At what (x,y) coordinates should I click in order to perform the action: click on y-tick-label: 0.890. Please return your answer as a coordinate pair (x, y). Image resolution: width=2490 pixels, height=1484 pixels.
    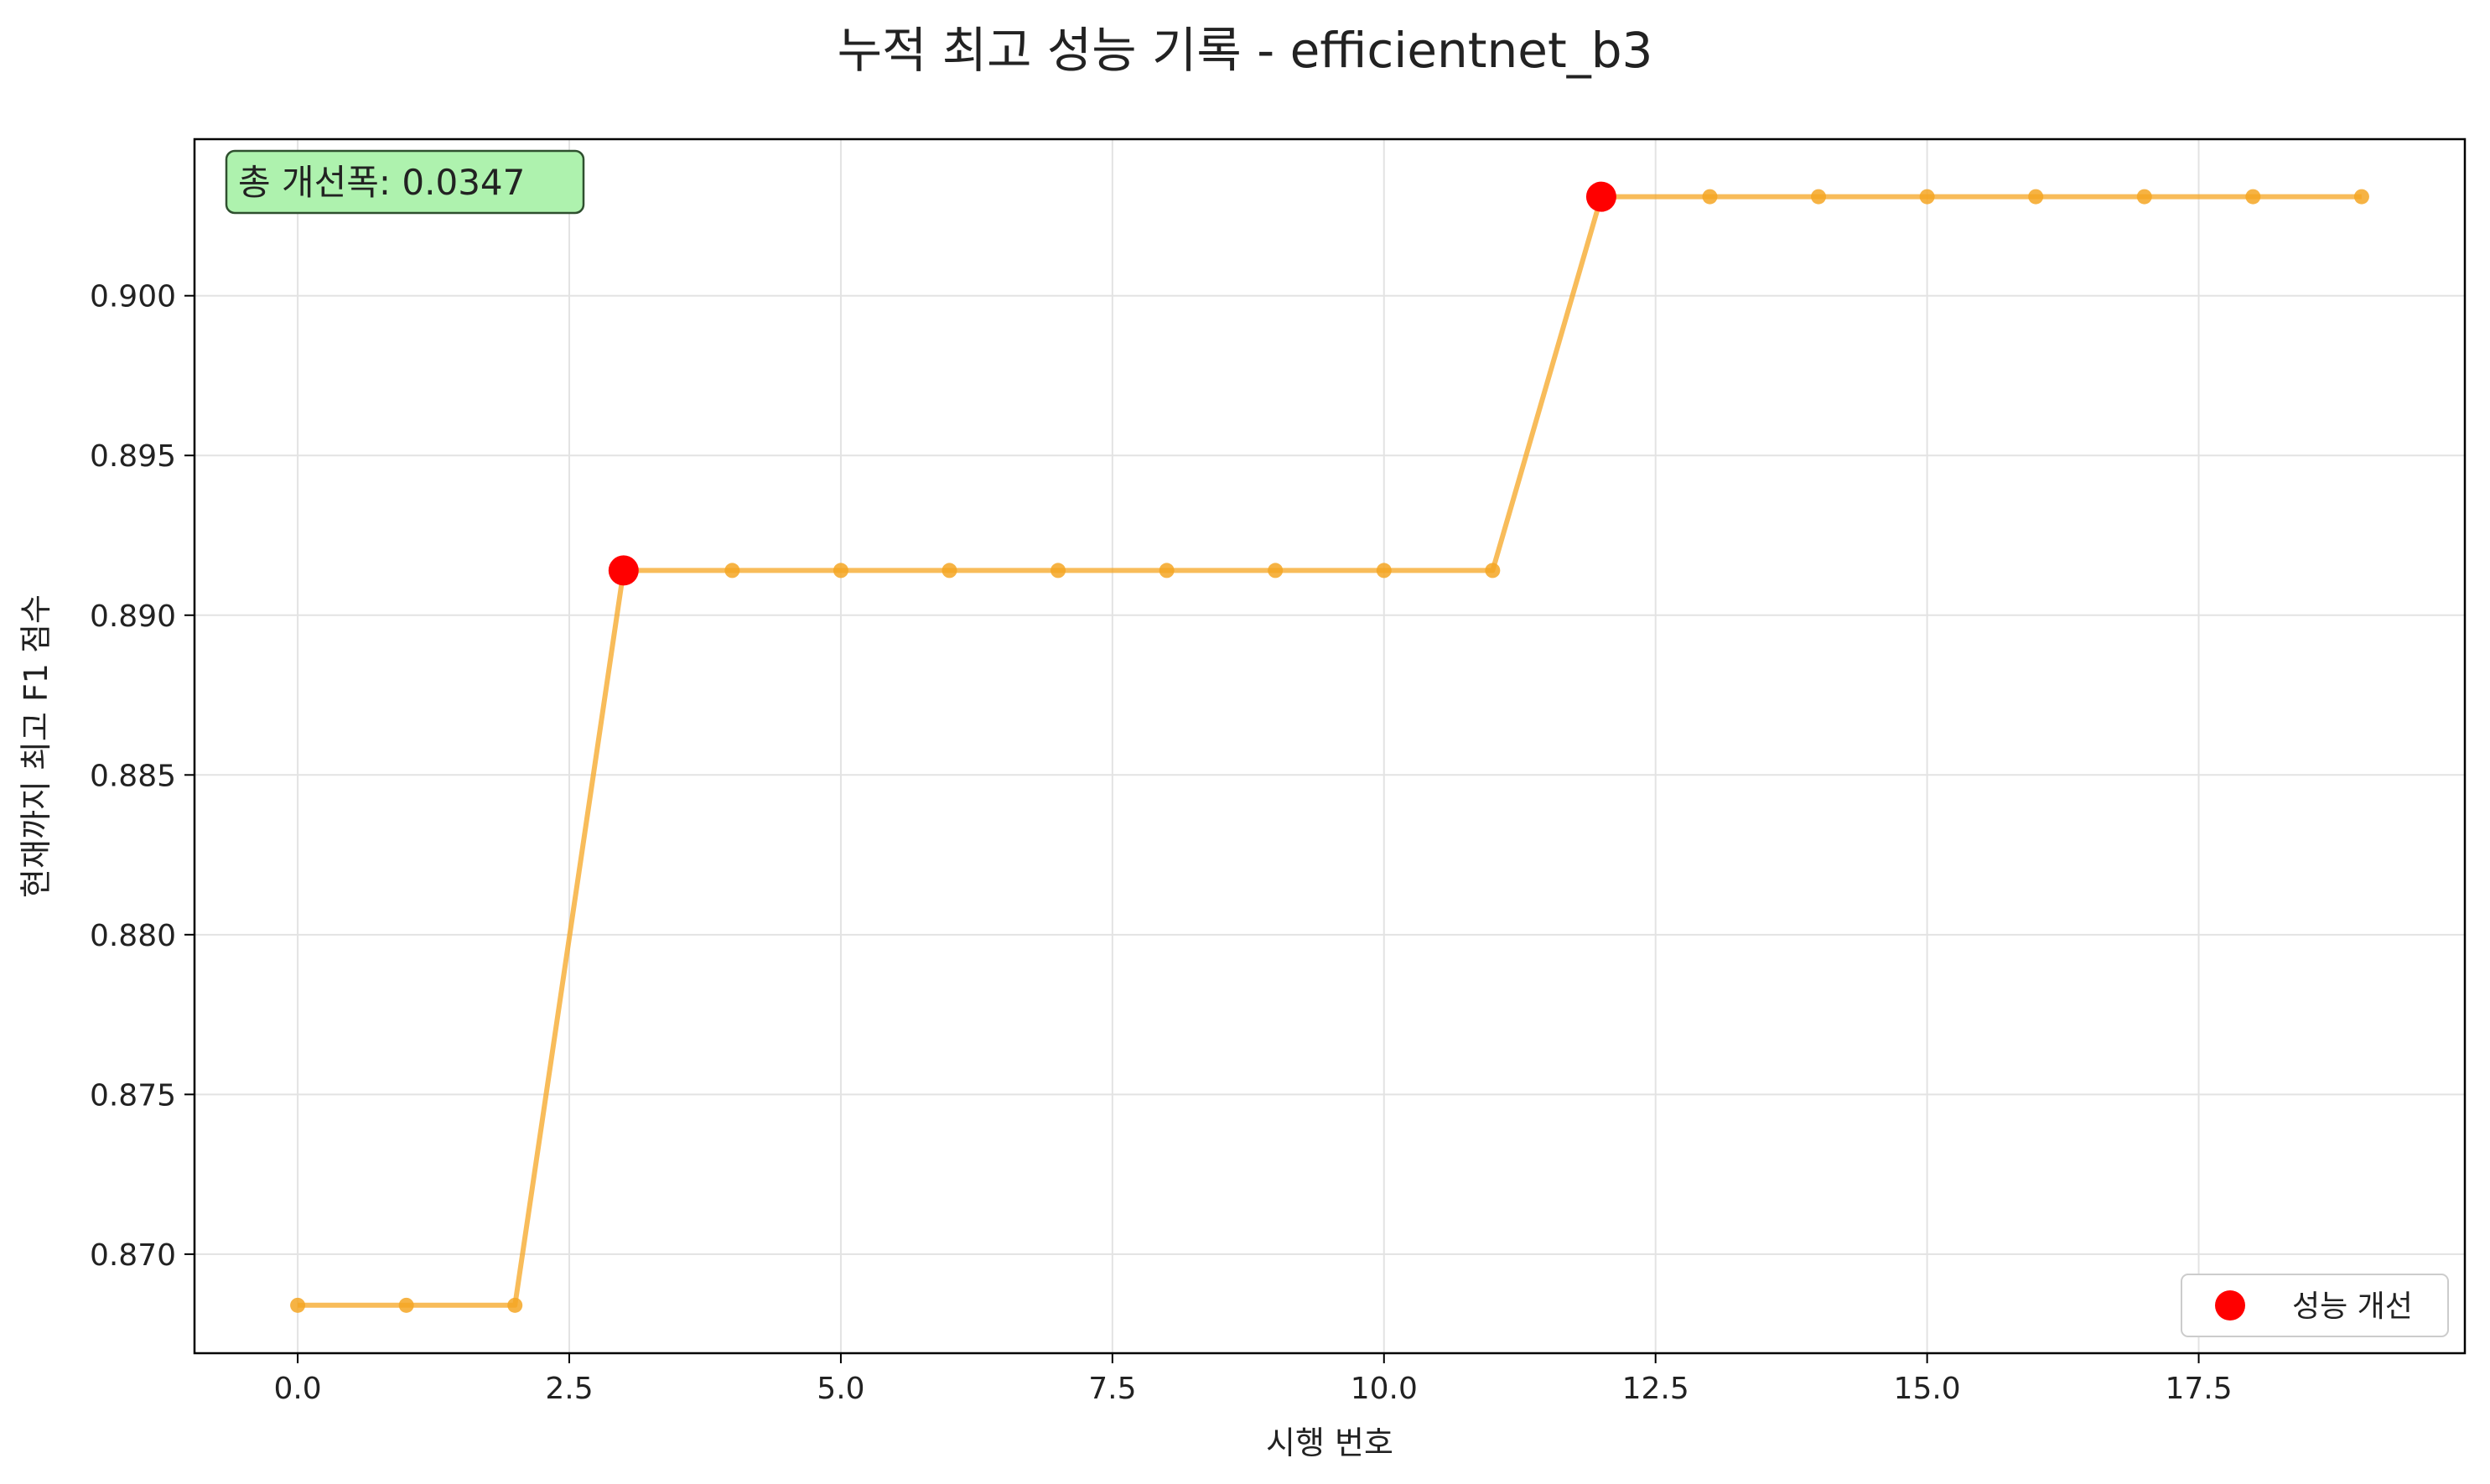
    Looking at the image, I should click on (133, 616).